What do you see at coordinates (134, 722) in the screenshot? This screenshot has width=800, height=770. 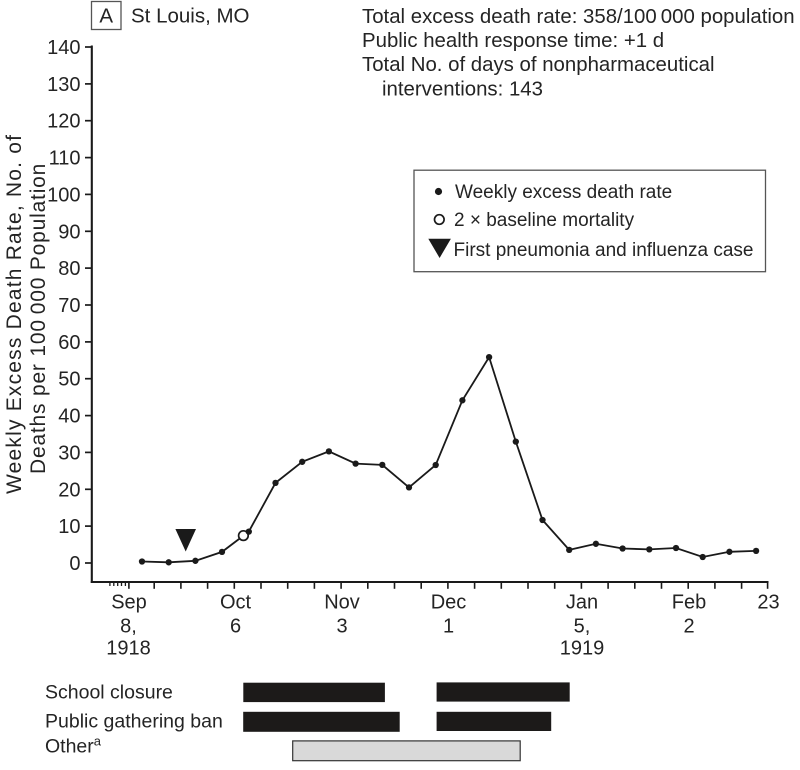 I see `svg-text: Public gathering ban` at bounding box center [134, 722].